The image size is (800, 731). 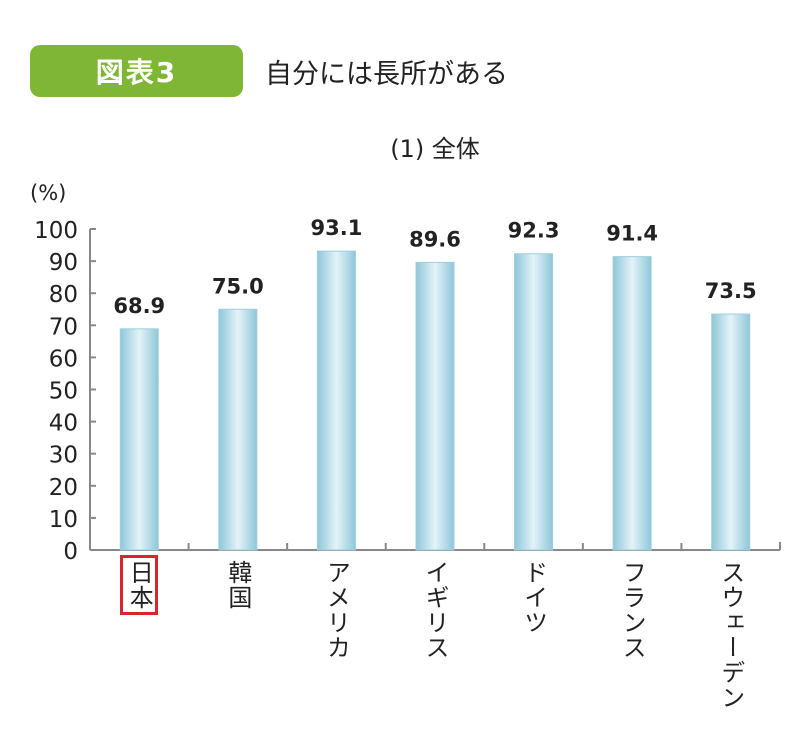 I want to click on y-tick-label: 50, so click(x=63, y=392).